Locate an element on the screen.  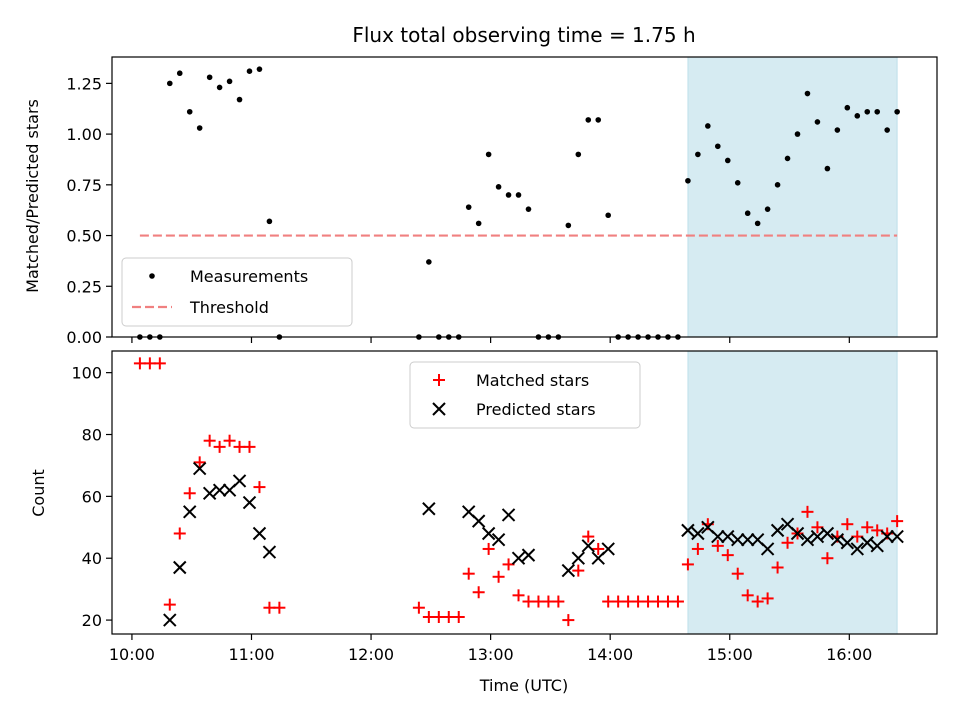
y-tick-label: 1.00 is located at coordinates (84, 134).